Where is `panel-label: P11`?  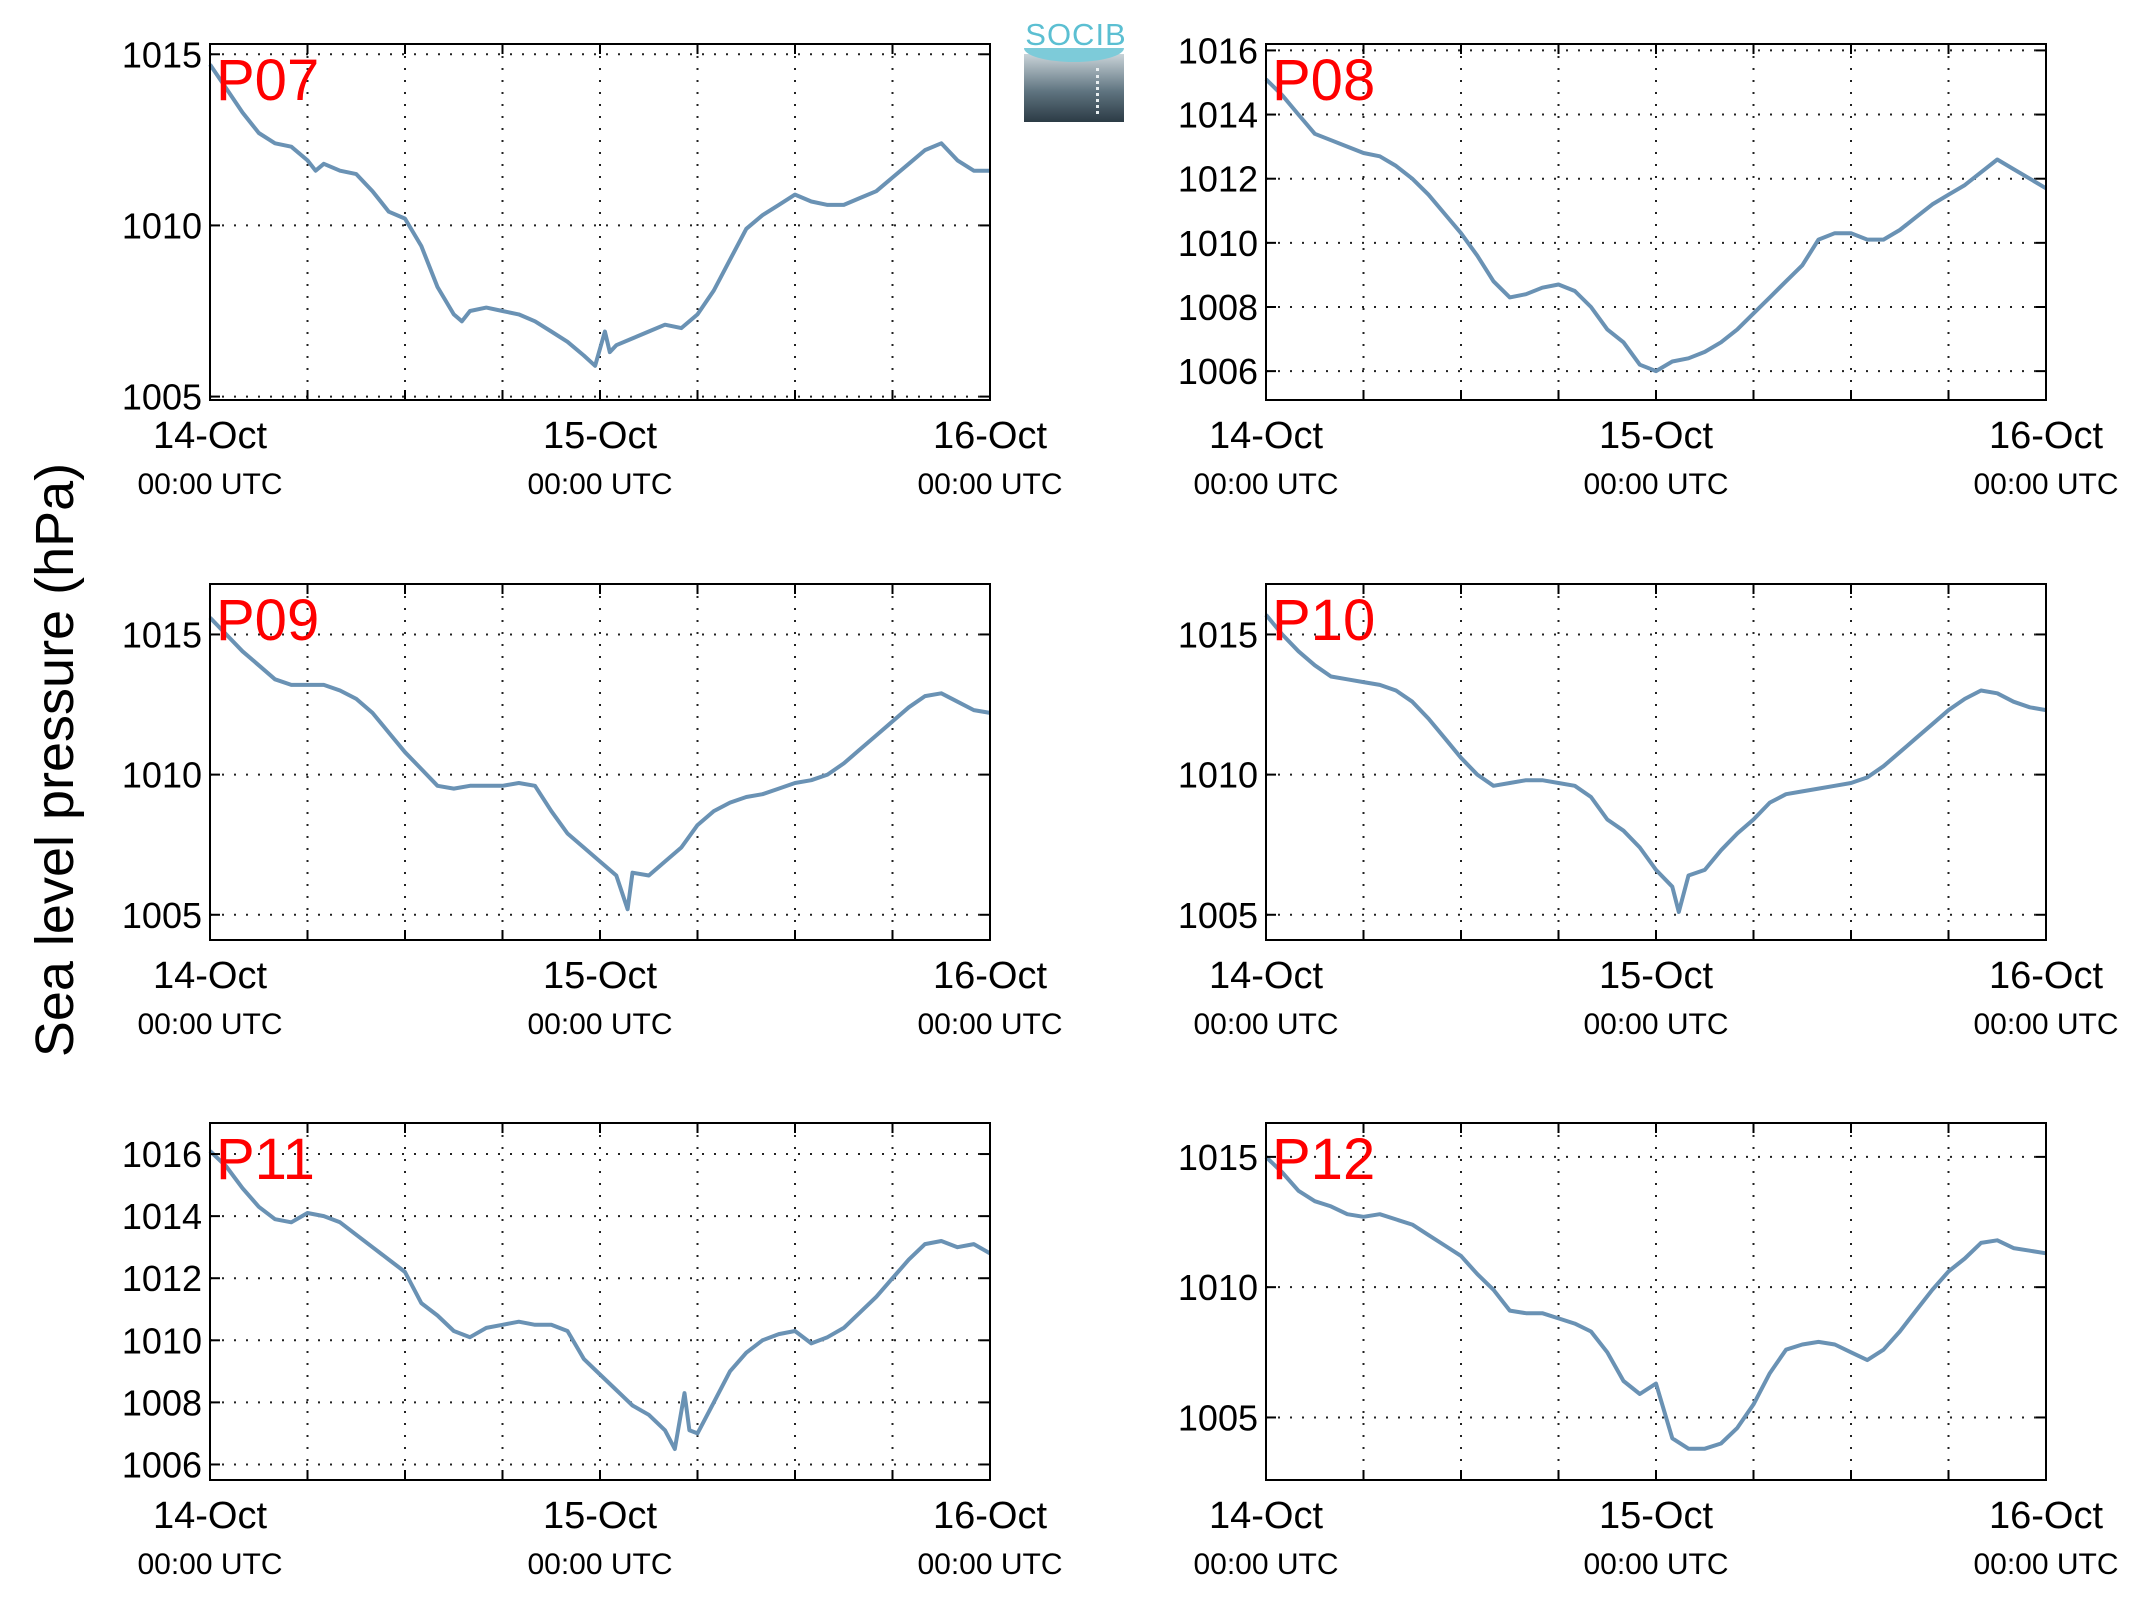 panel-label: P11 is located at coordinates (265, 1159).